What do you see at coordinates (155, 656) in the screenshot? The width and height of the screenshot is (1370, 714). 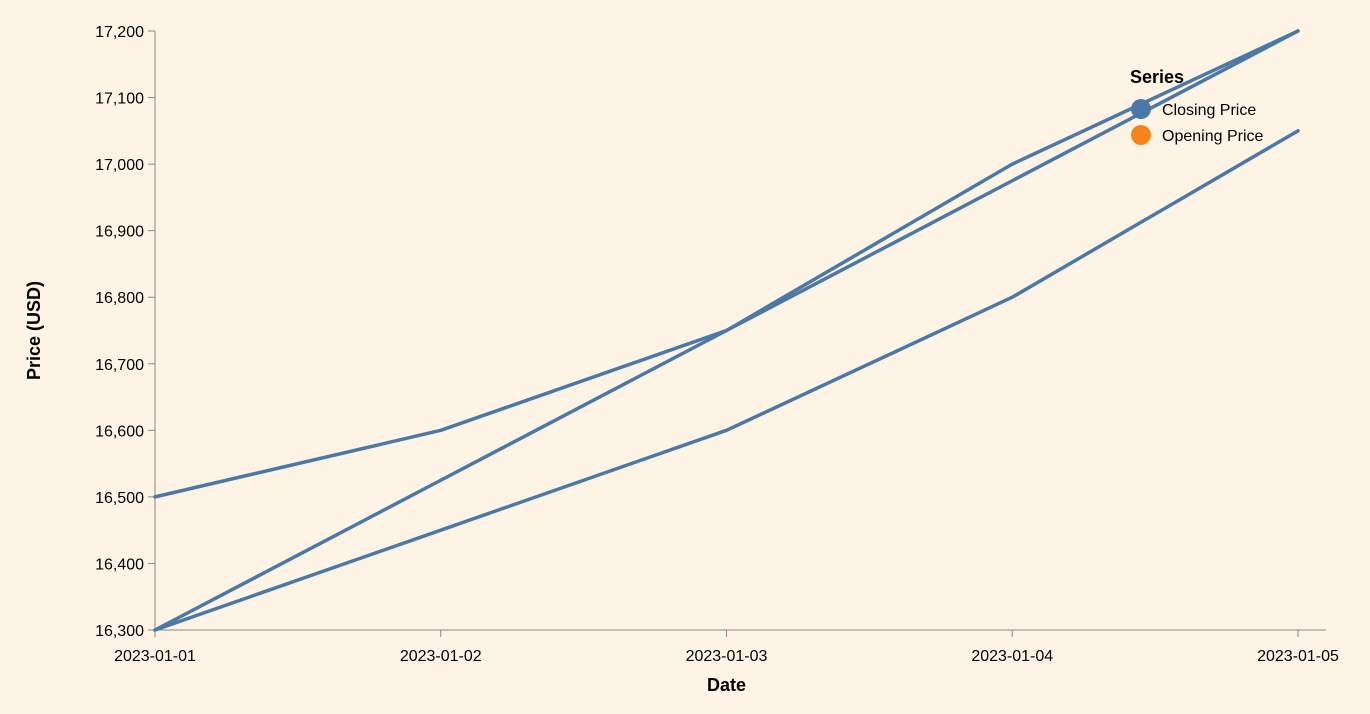 I see `x-tick-label: 2023-01-01` at bounding box center [155, 656].